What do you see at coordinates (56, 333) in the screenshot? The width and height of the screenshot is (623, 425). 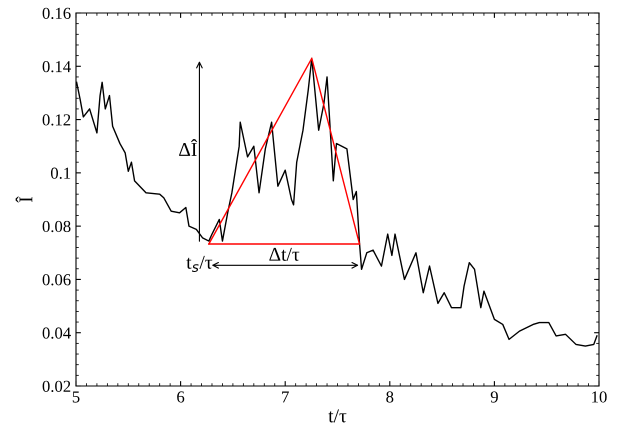 I see `y-tick-label: 0.04` at bounding box center [56, 333].